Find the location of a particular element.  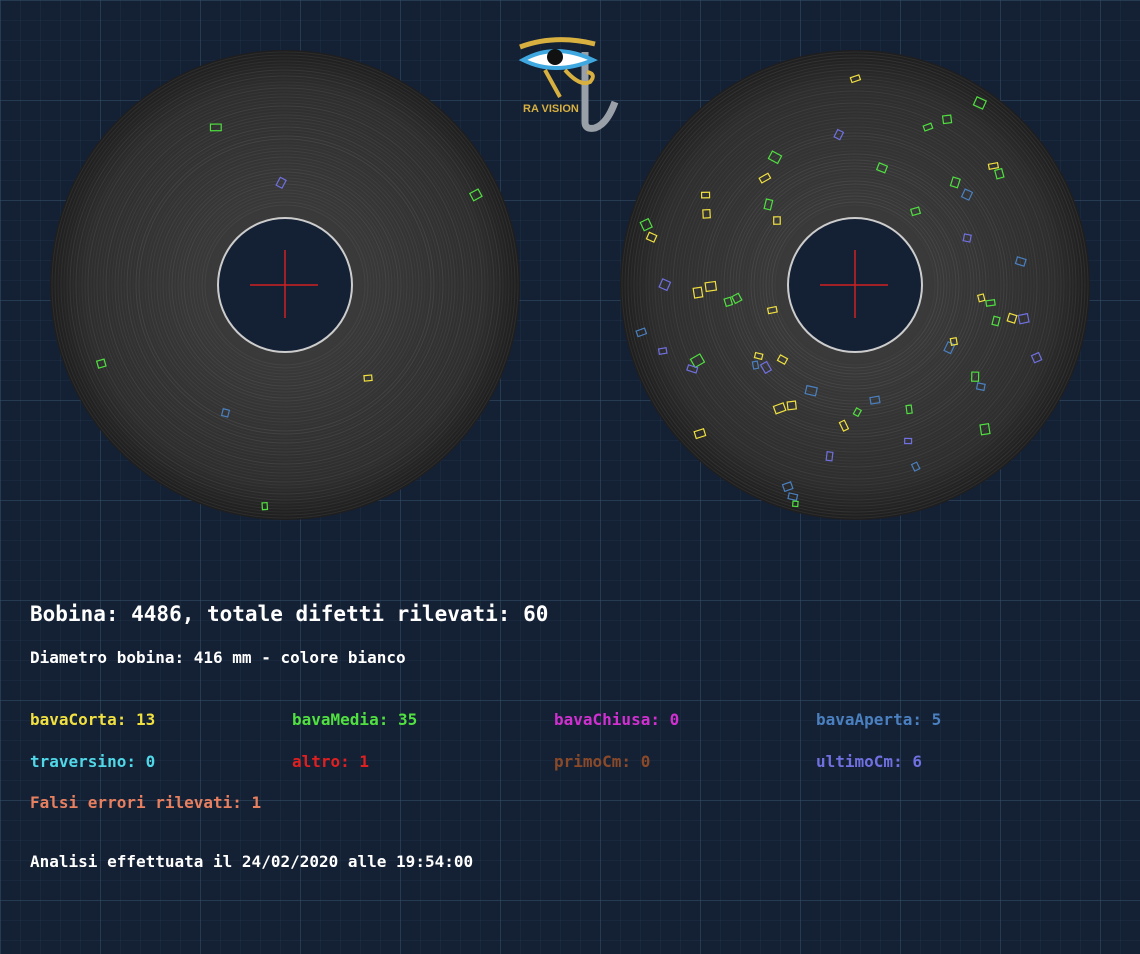

logo-text: RA VISION is located at coordinates (551, 109).